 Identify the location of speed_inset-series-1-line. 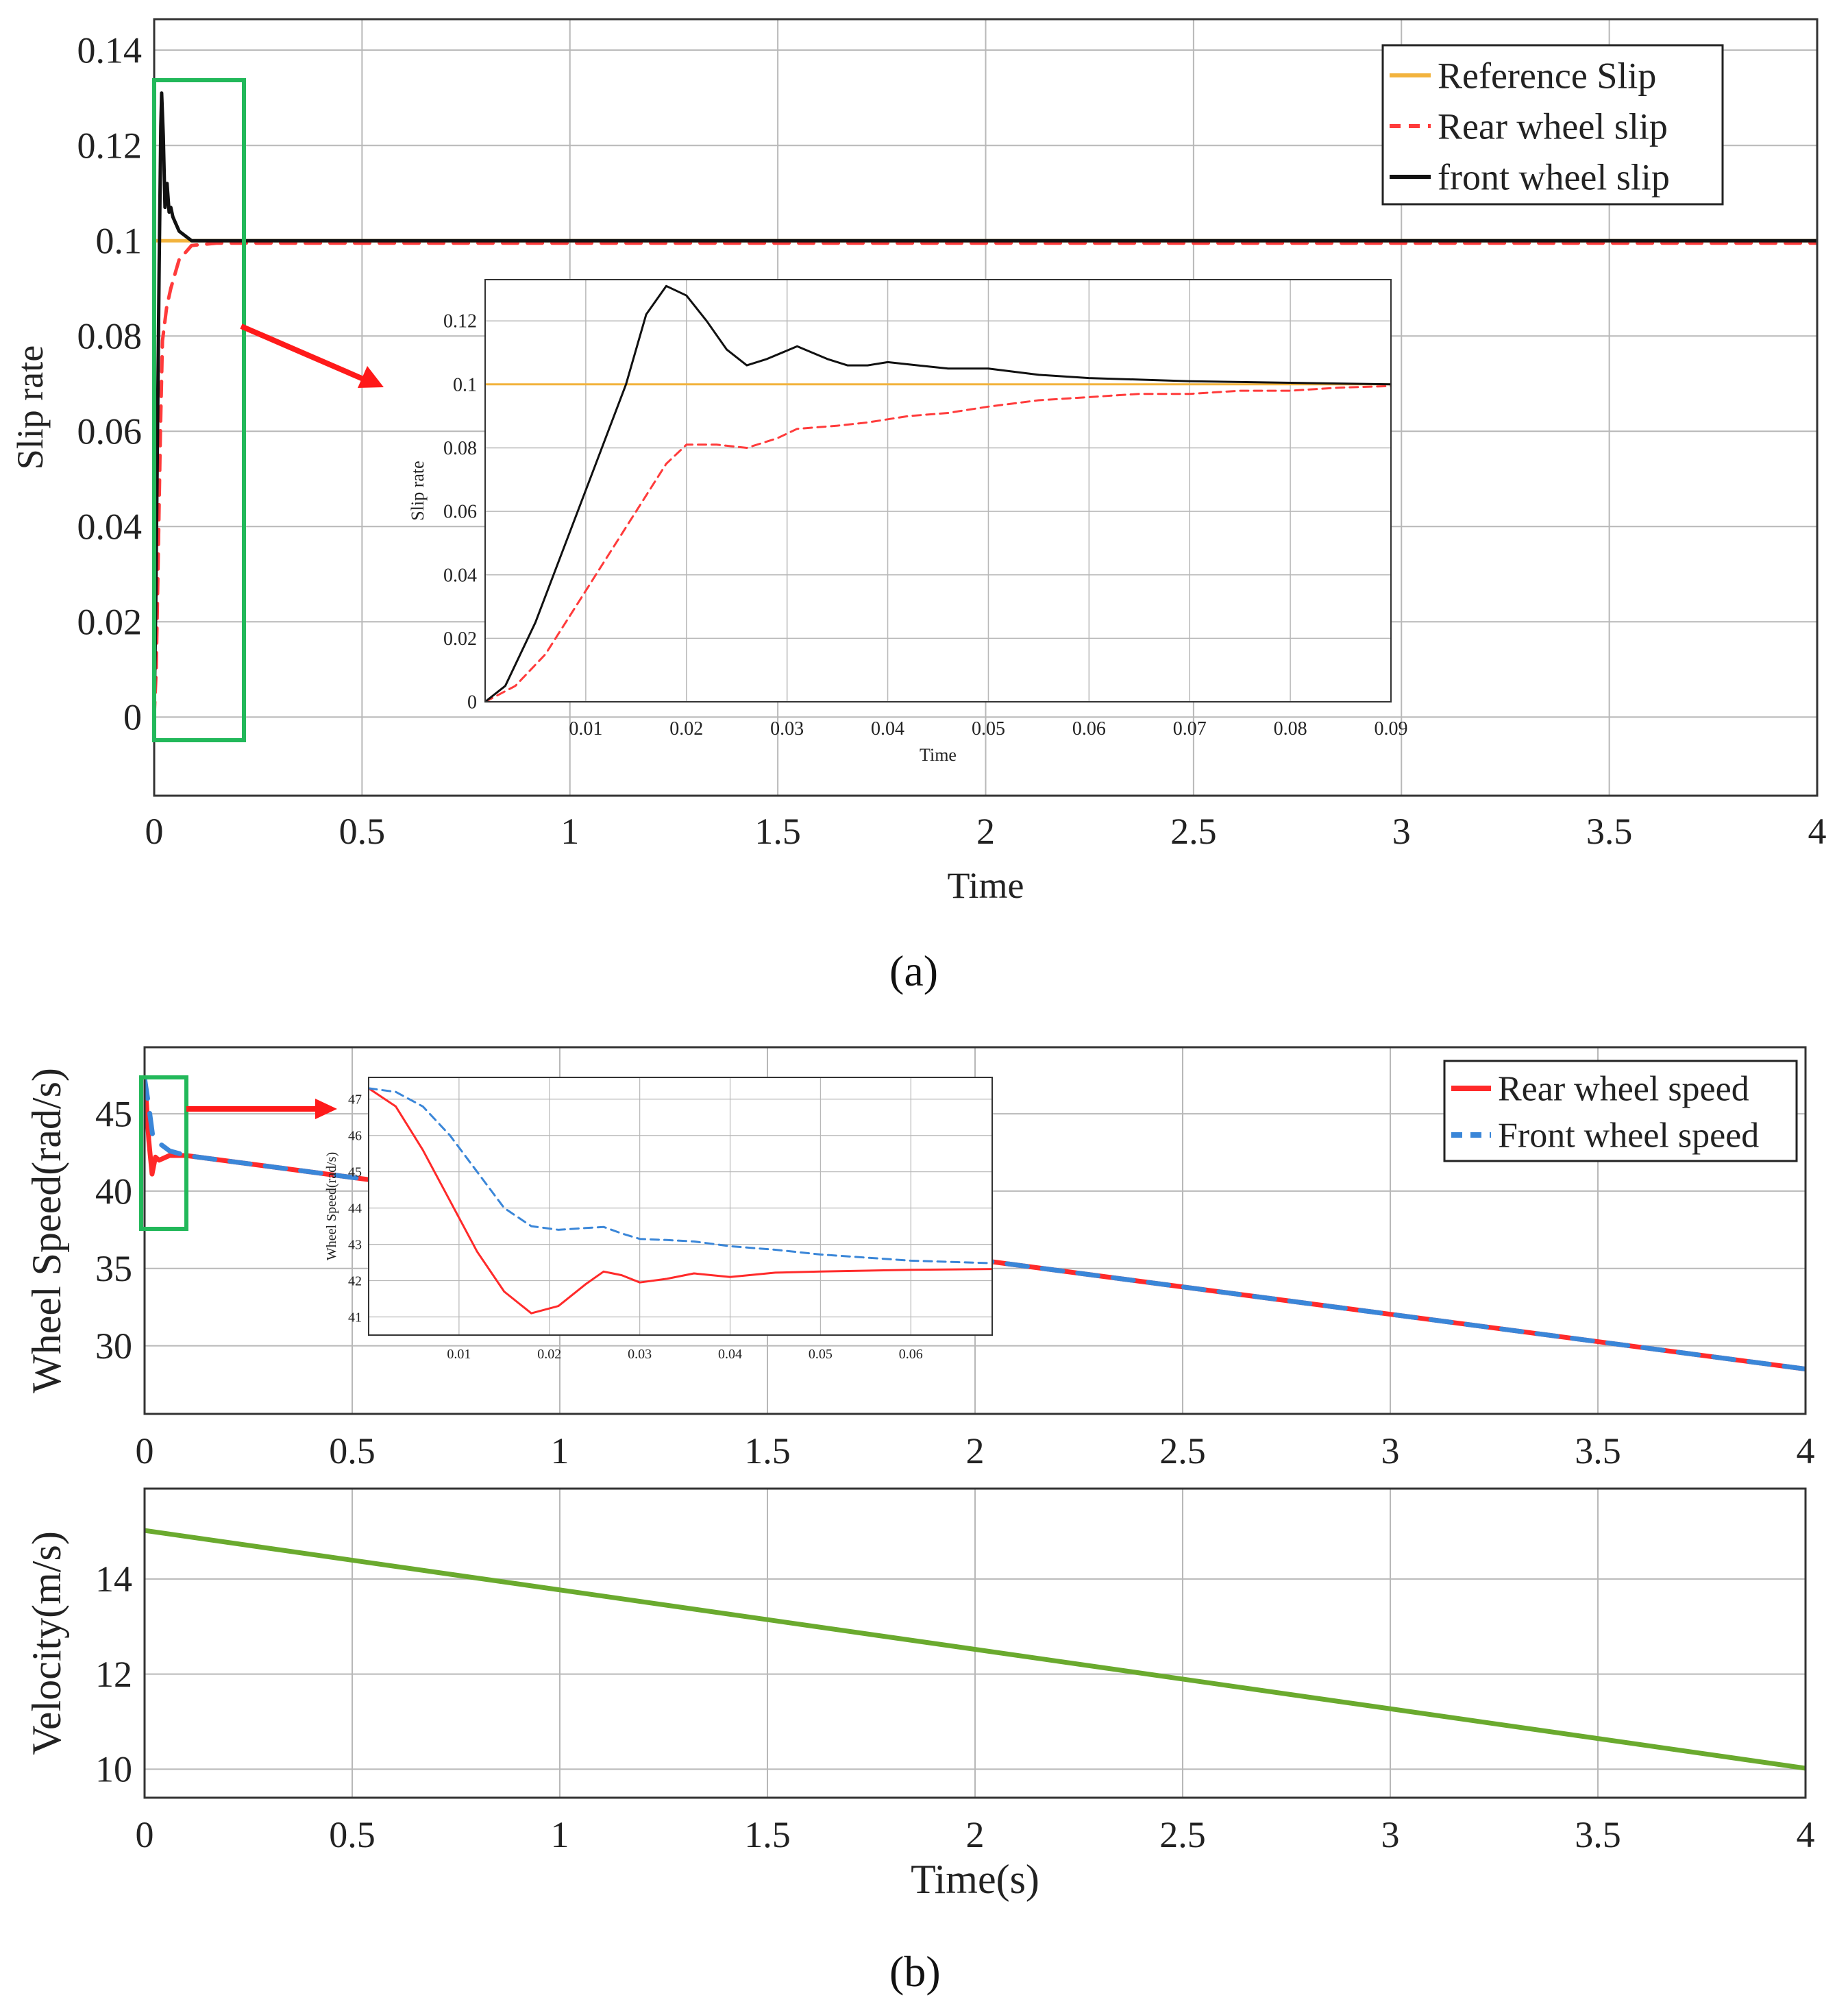
(680, 1175).